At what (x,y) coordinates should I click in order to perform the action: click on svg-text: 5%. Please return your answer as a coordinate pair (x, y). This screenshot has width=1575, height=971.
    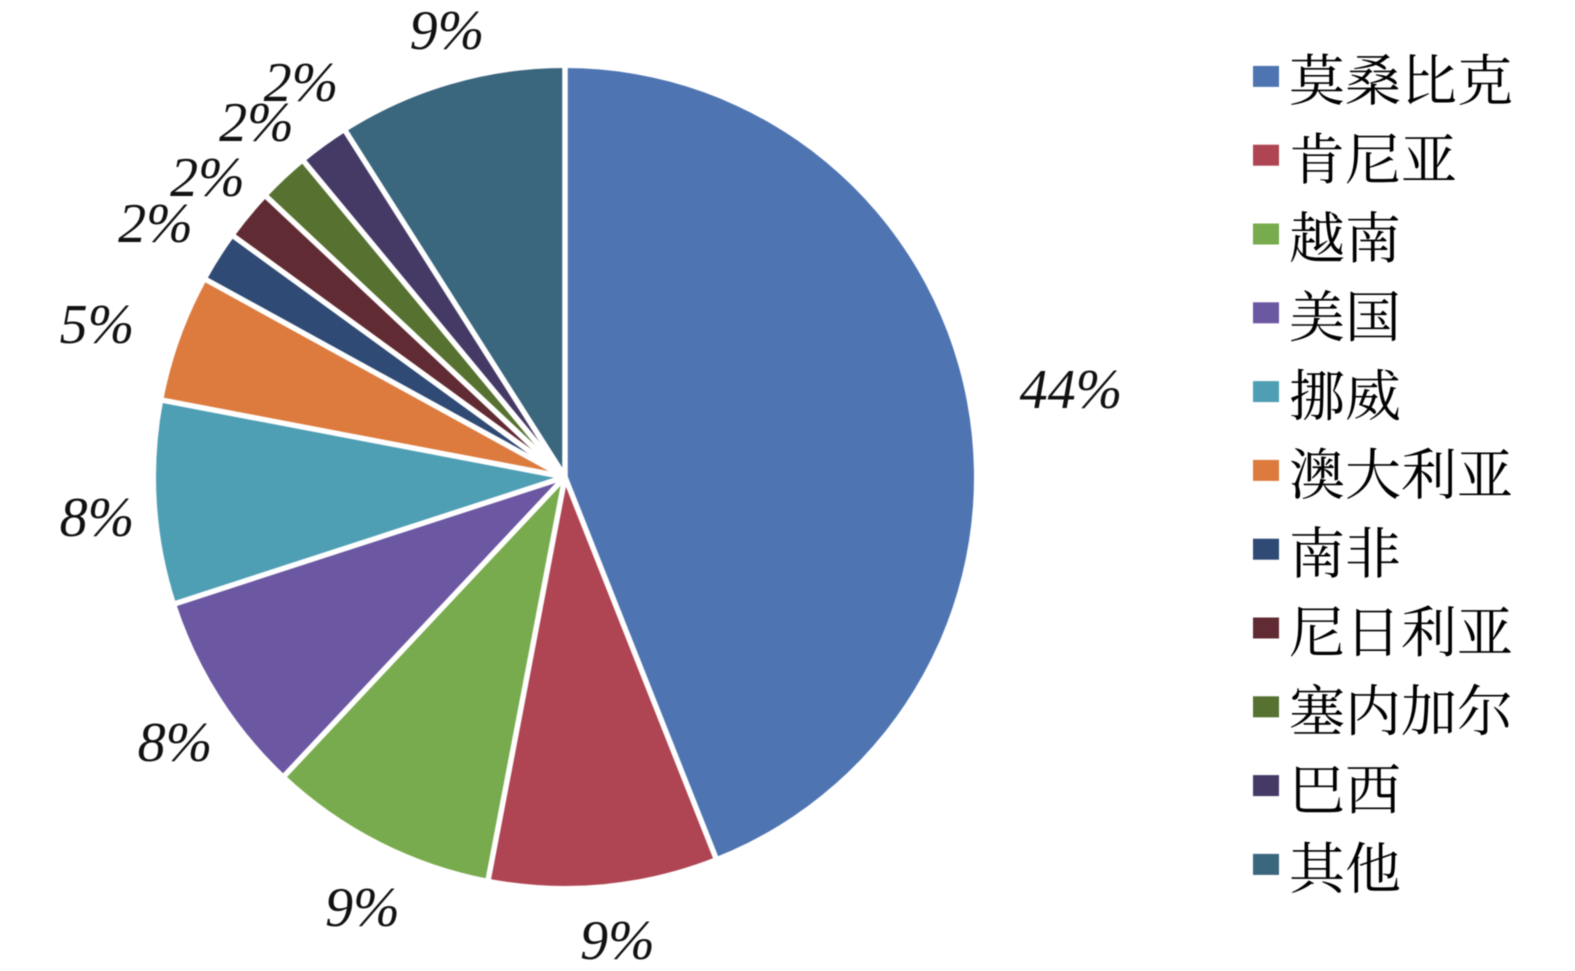
    Looking at the image, I should click on (97, 325).